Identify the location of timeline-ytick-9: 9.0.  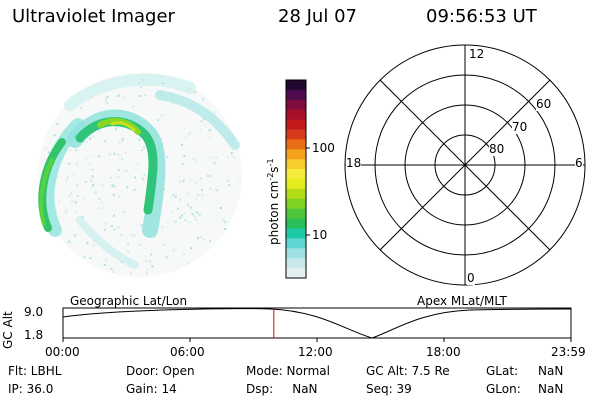
(34, 312).